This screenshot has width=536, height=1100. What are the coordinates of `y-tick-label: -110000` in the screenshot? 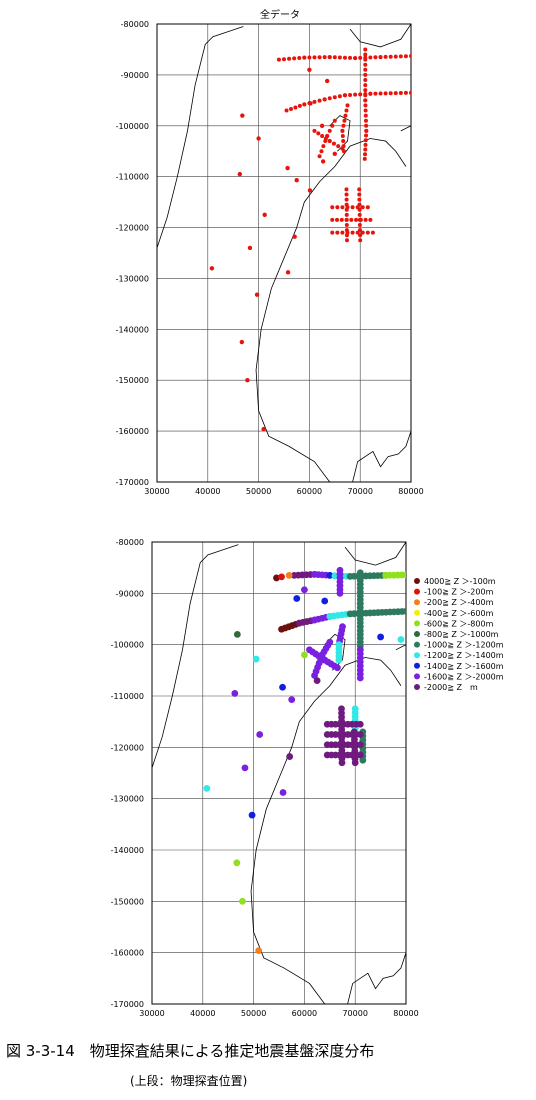 It's located at (127, 696).